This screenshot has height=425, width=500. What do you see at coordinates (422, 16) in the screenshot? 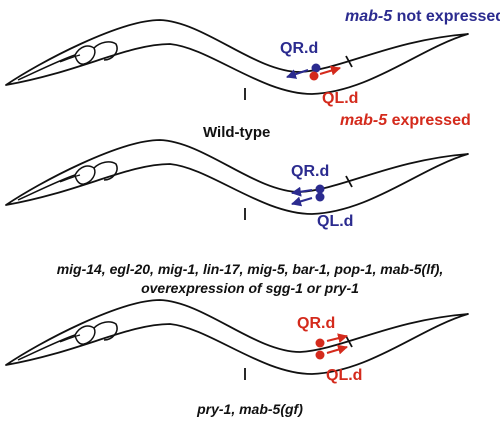
I see `legend-not-expressed: mab-5 not expressed` at bounding box center [422, 16].